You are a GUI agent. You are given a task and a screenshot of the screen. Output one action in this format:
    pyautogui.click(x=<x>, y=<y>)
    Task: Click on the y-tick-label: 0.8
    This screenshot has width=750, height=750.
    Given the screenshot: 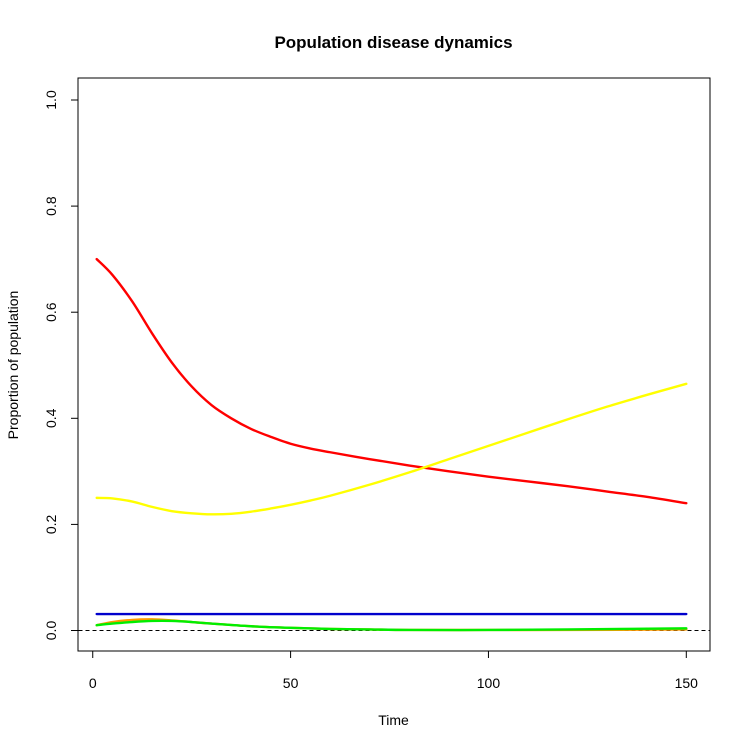 What is the action you would take?
    pyautogui.click(x=51, y=206)
    